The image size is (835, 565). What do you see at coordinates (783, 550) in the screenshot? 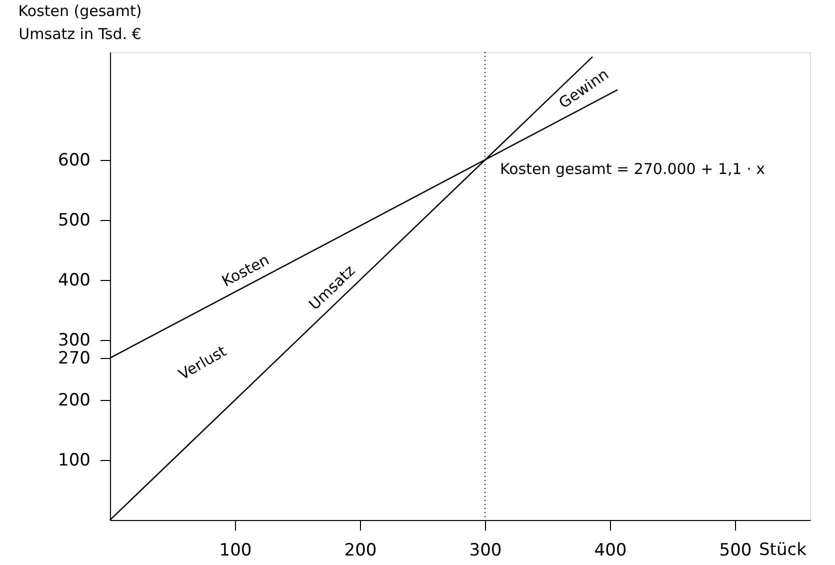
I see `x-axis-title: Stück` at bounding box center [783, 550].